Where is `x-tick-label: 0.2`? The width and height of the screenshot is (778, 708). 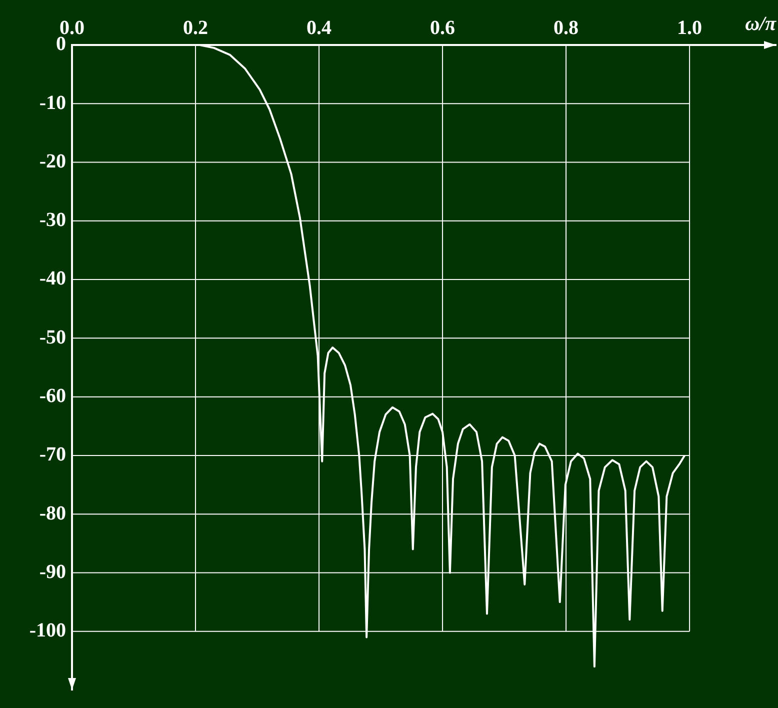 x-tick-label: 0.2 is located at coordinates (195, 28).